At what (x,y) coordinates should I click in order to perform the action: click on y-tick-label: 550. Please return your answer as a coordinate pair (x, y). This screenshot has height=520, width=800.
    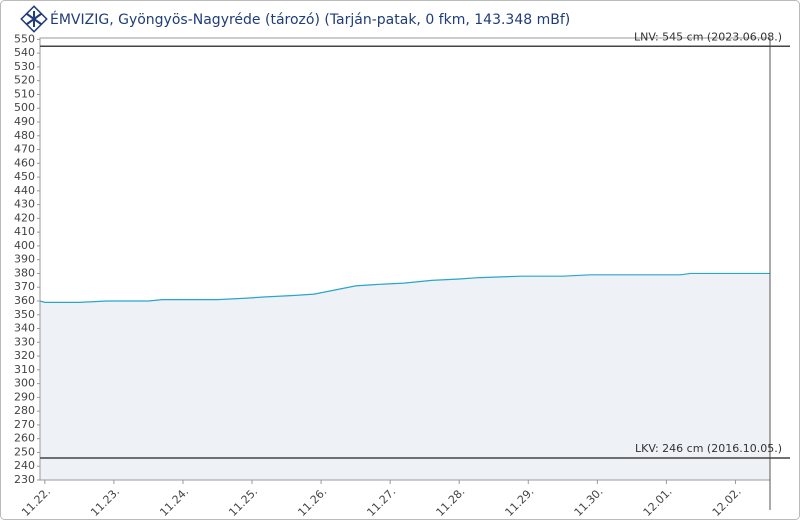
    Looking at the image, I should click on (24, 38).